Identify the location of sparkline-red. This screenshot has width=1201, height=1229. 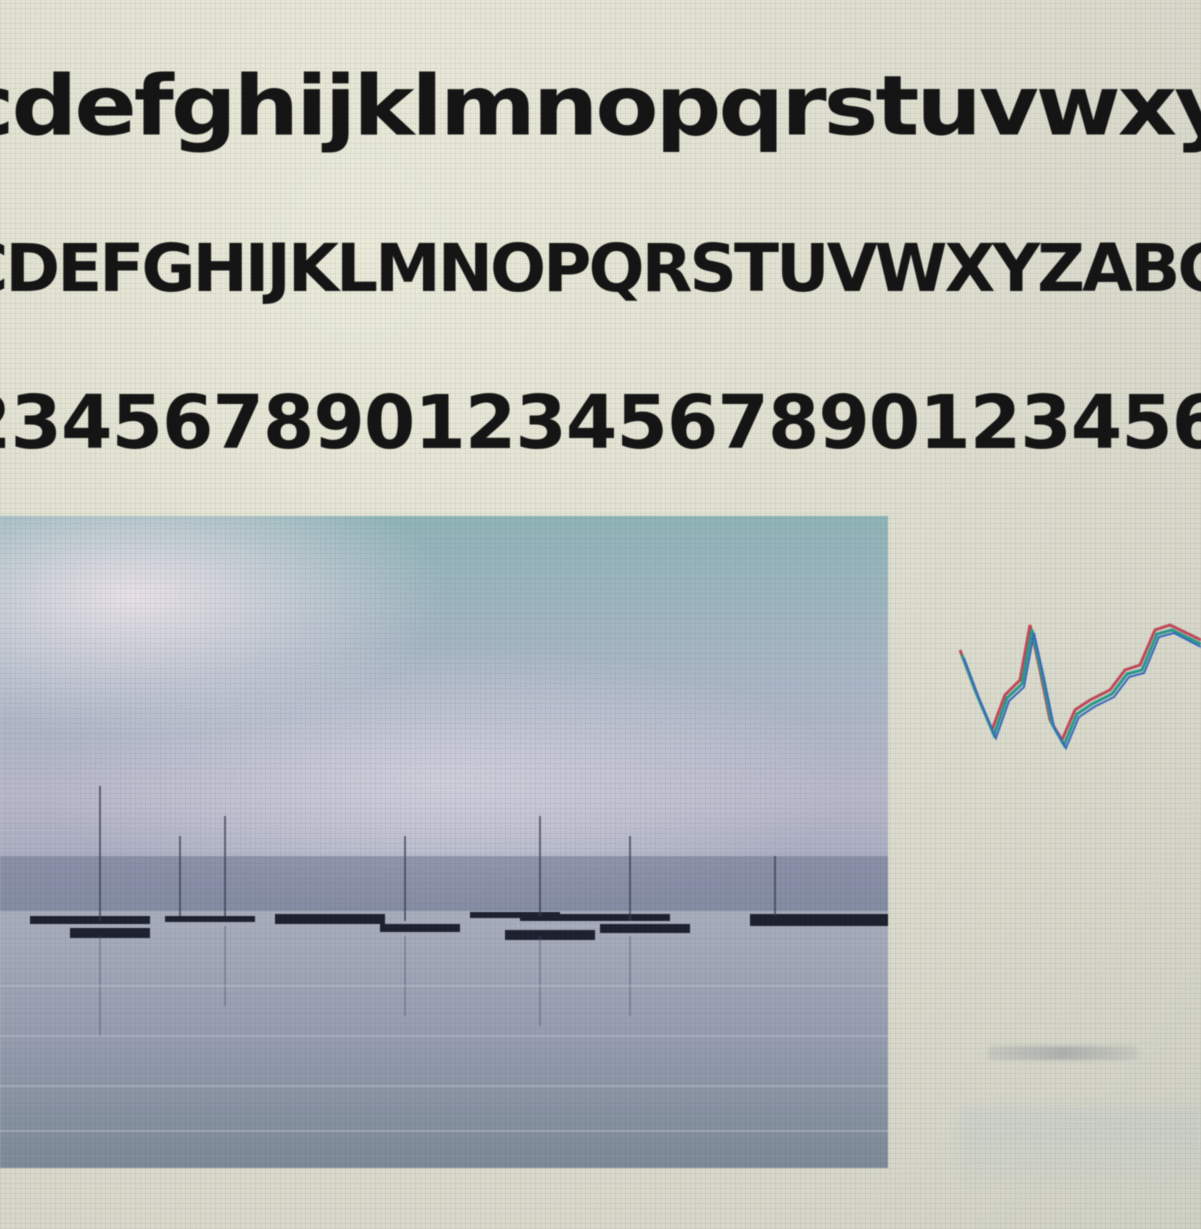
(1079, 683).